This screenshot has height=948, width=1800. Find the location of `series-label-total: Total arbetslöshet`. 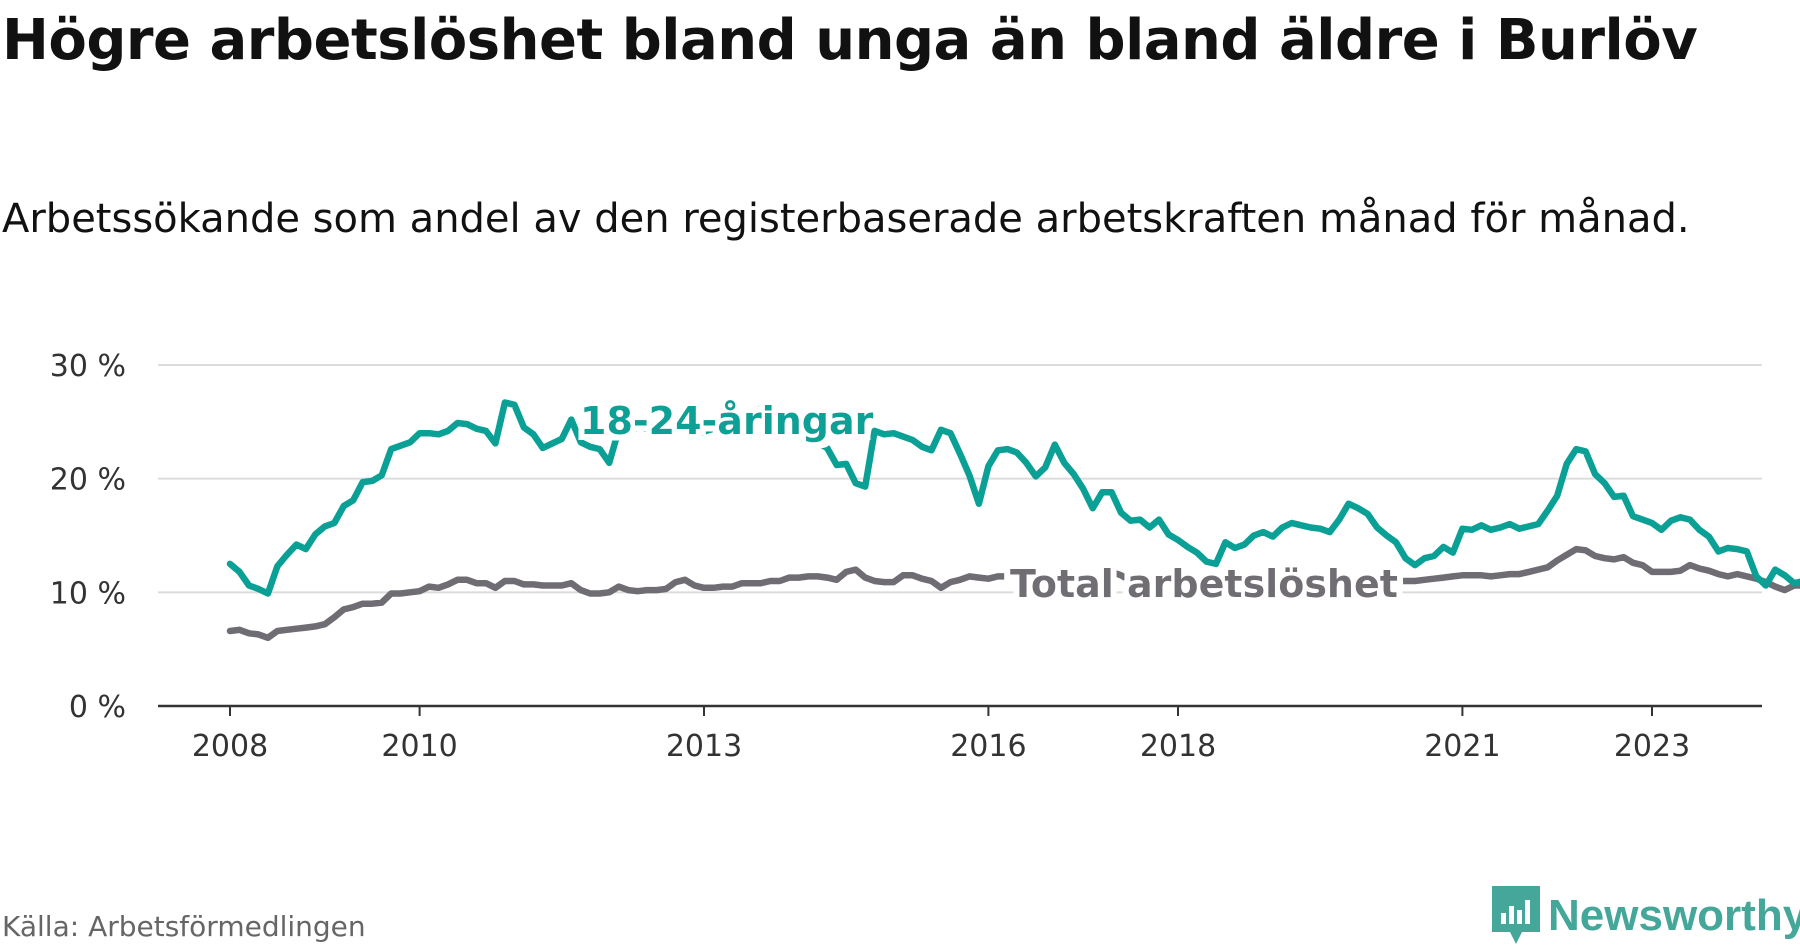

series-label-total: Total arbetslöshet is located at coordinates (1204, 584).